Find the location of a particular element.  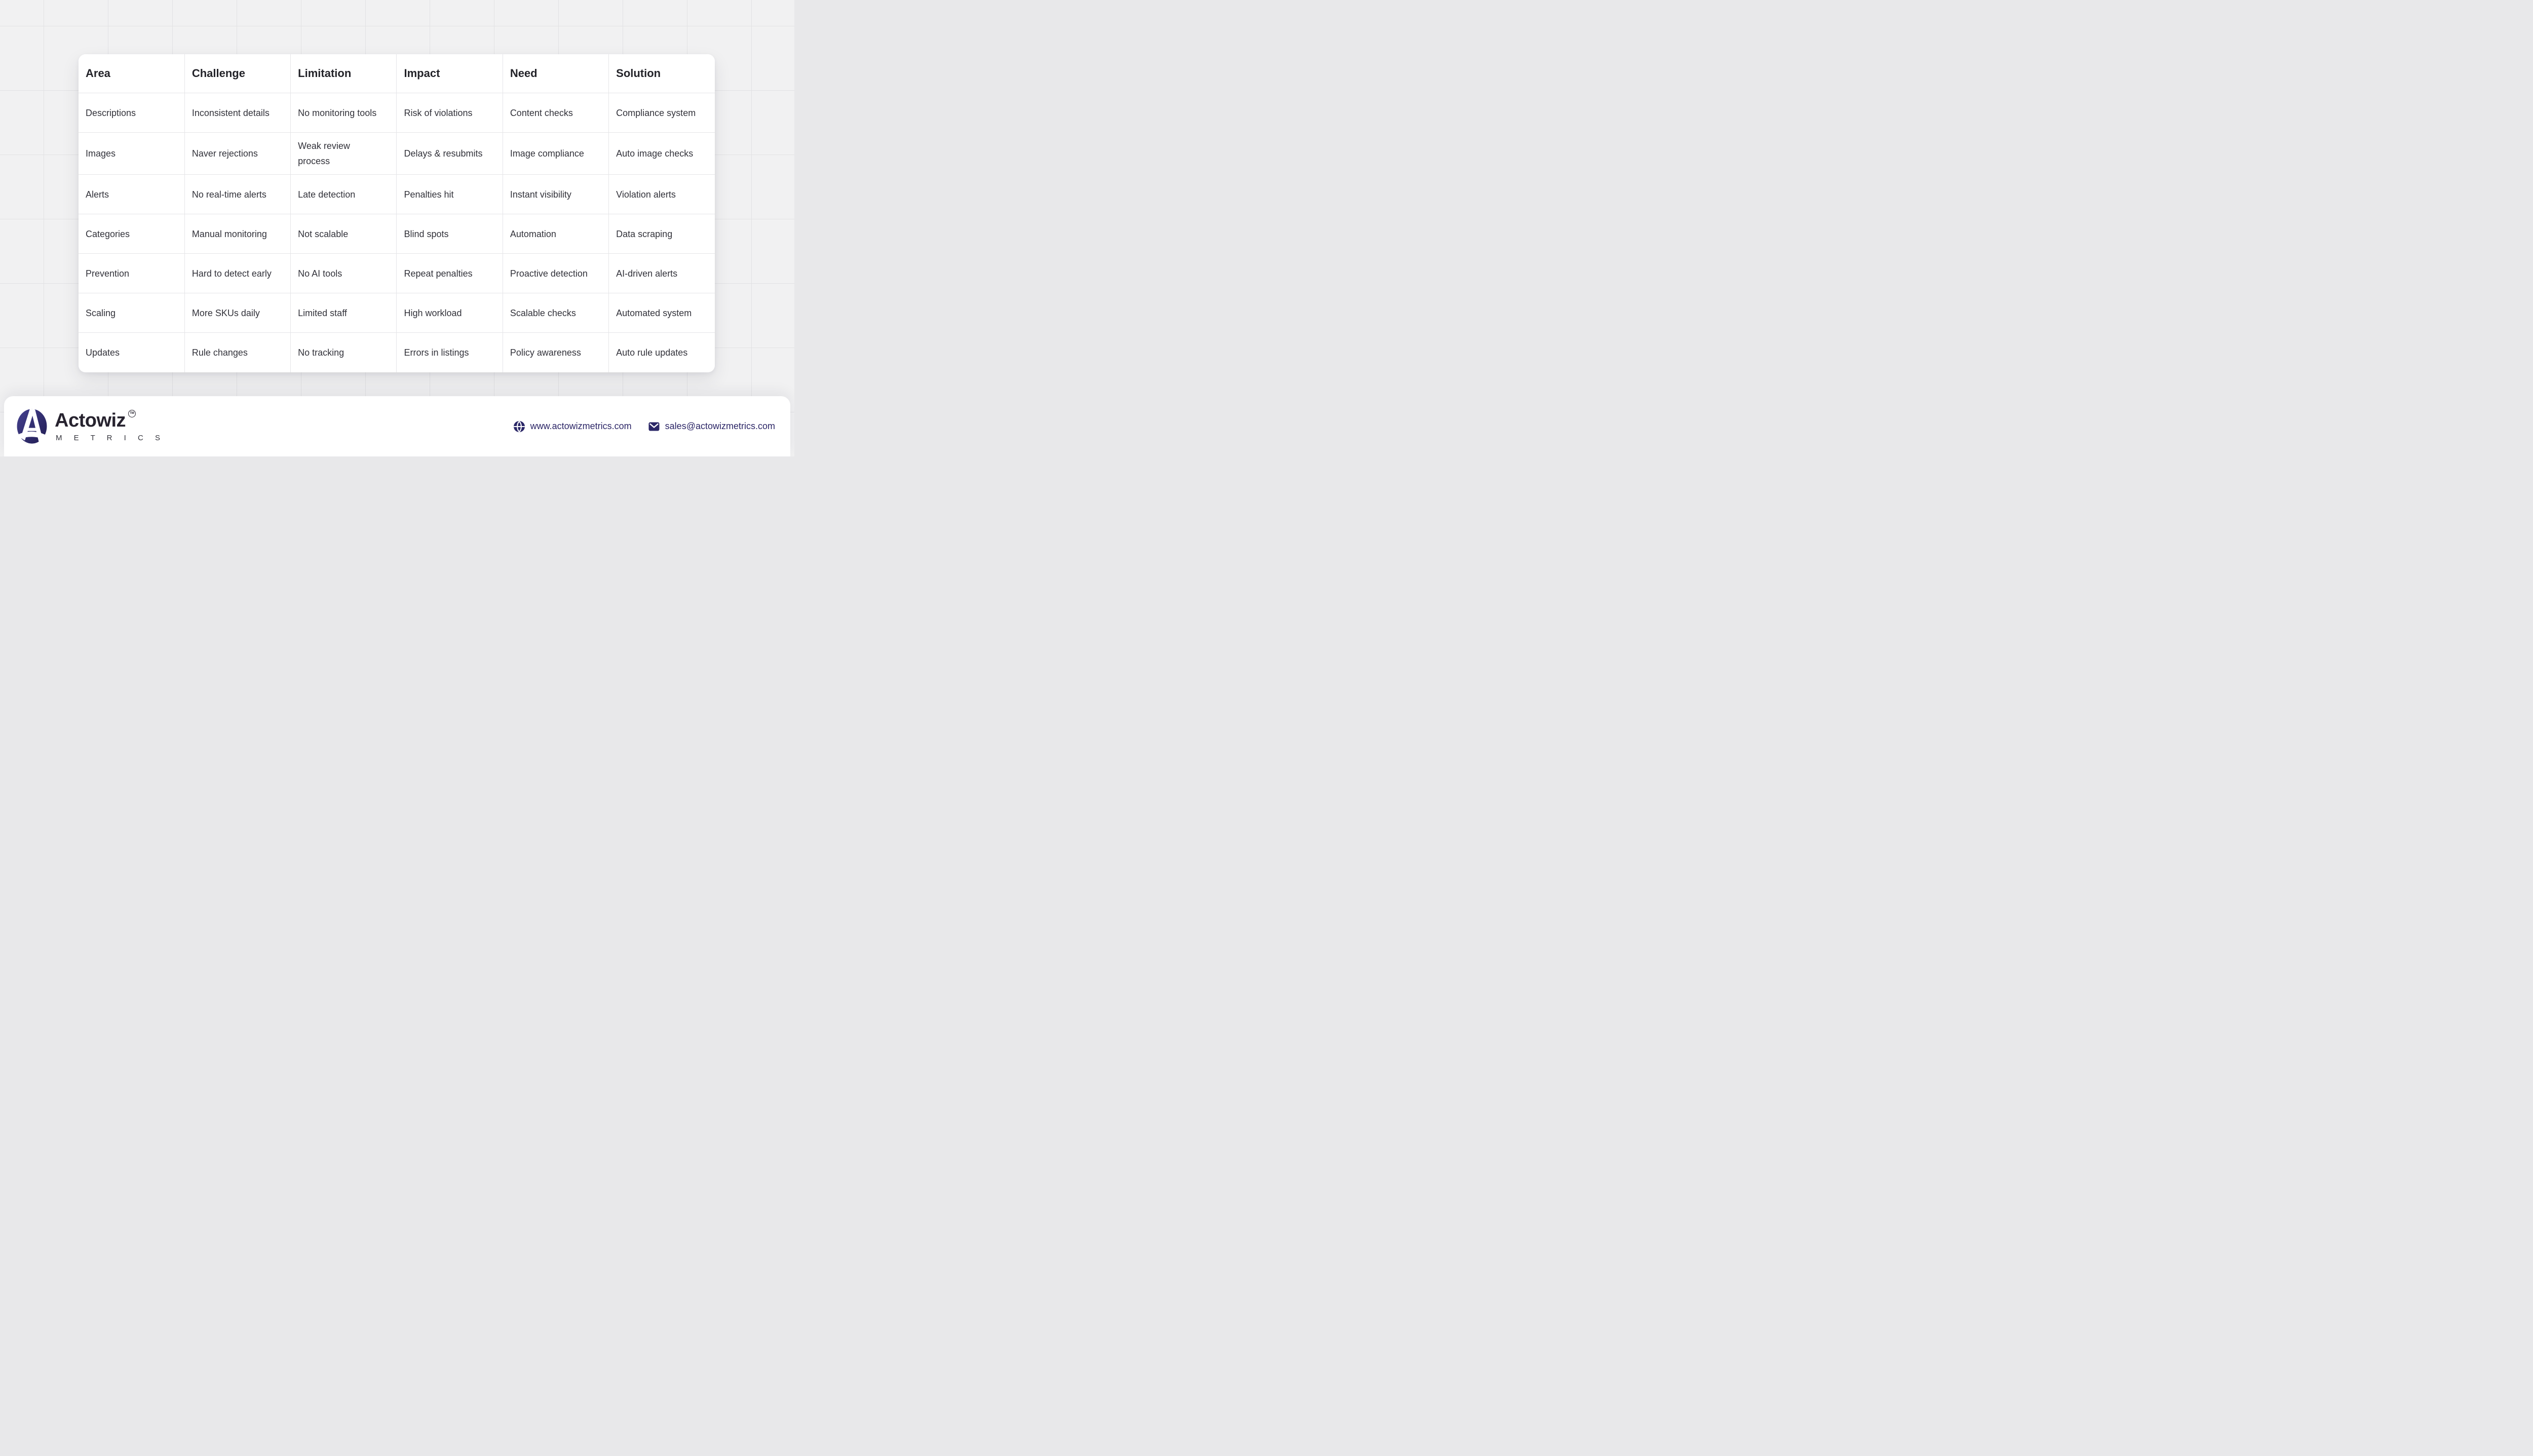

column-header-challenge: Challenge is located at coordinates (237, 73).